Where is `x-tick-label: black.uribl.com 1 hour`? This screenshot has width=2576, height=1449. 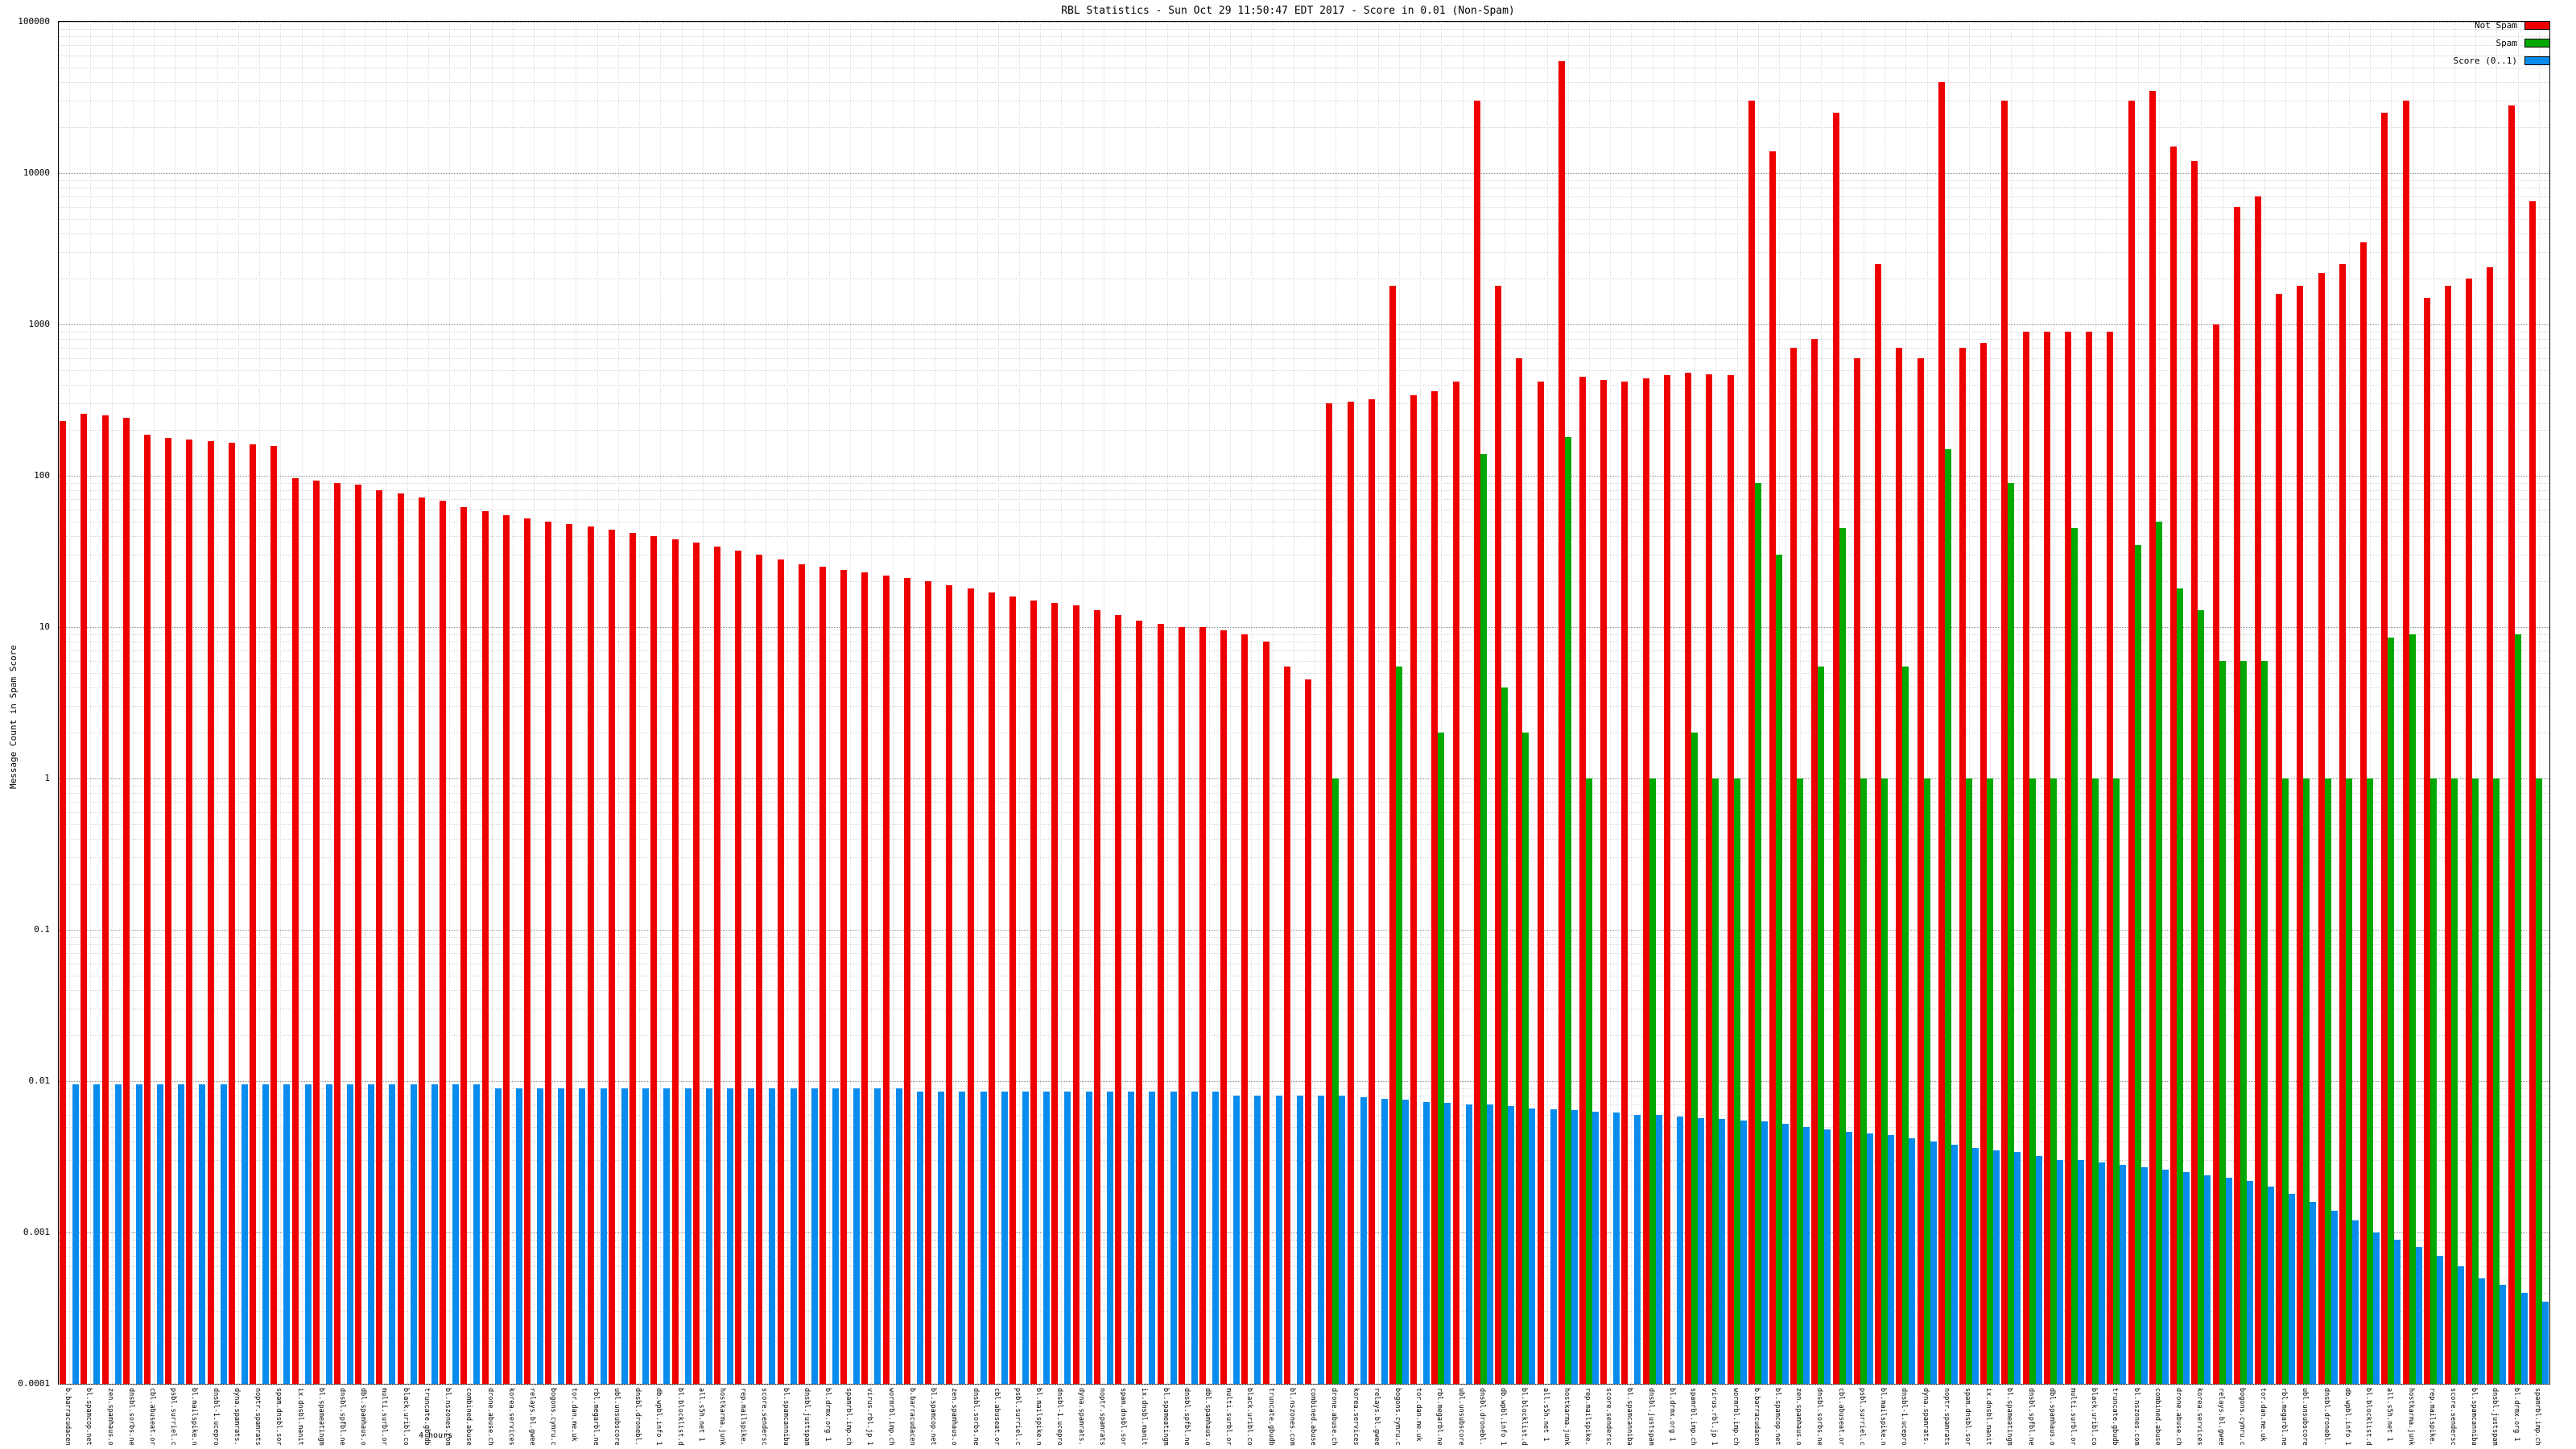
x-tick-label: black.uribl.com 1 hour is located at coordinates (1249, 1417).